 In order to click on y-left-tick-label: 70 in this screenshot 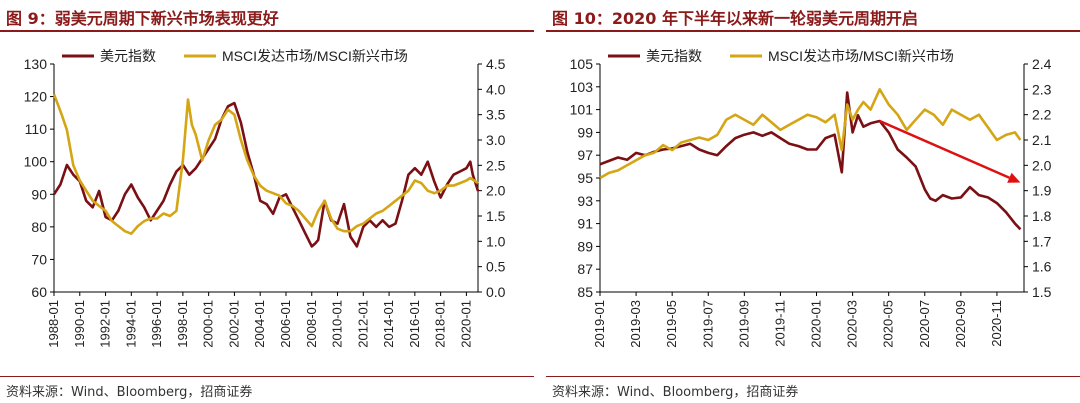, I will do `click(39, 259)`.